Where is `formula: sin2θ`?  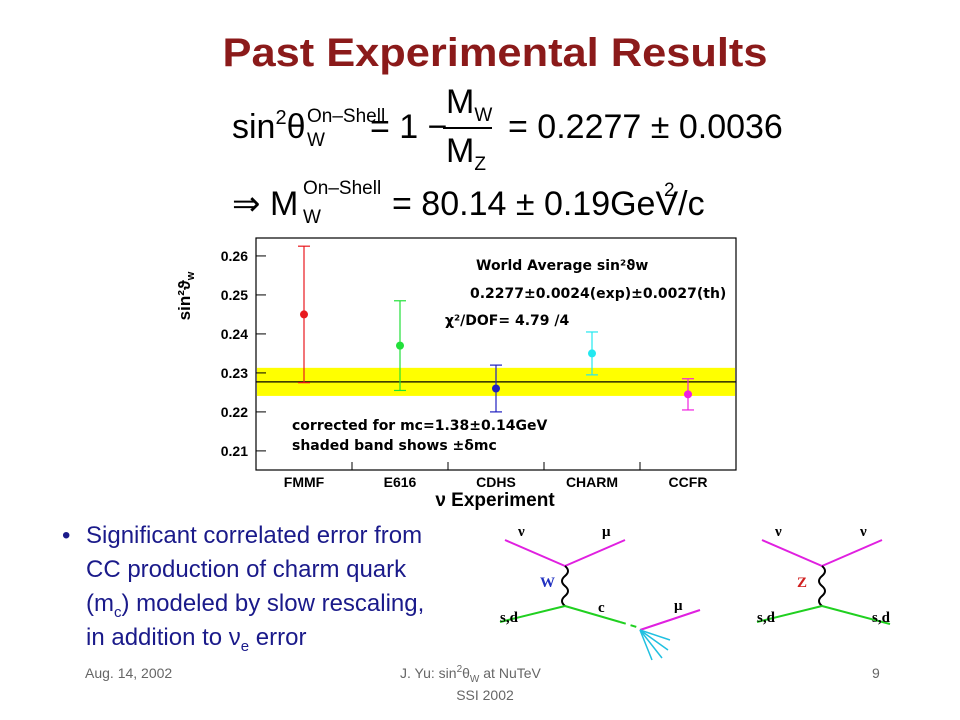 formula: sin2θ is located at coordinates (269, 126).